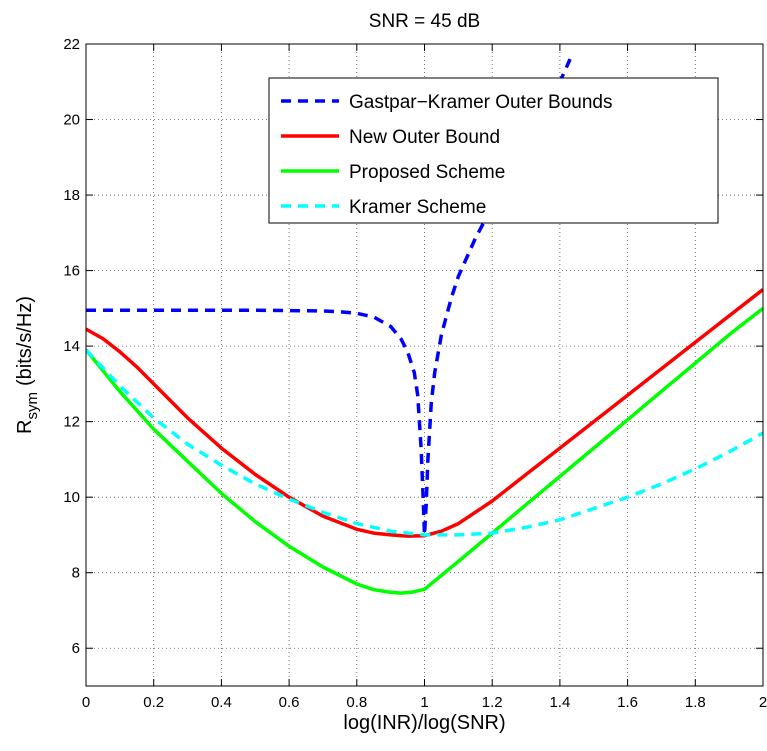  What do you see at coordinates (76, 573) in the screenshot?
I see `y-tick-label: 8` at bounding box center [76, 573].